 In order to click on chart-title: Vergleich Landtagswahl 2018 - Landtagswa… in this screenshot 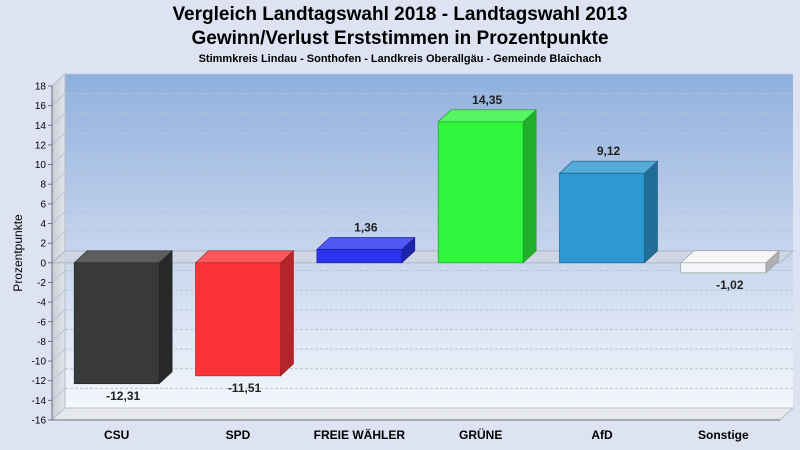, I will do `click(400, 14)`.